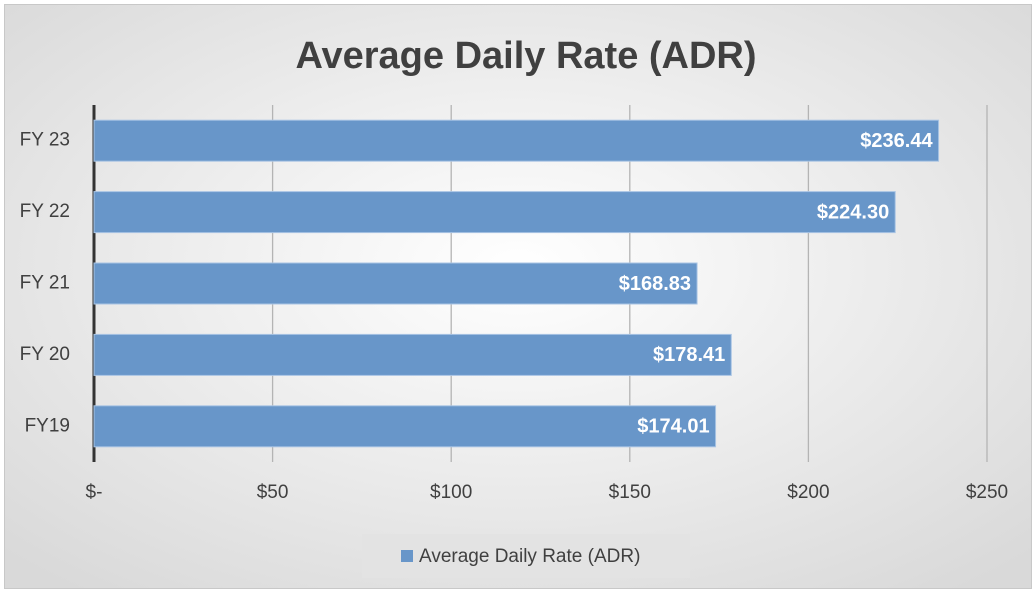 Image resolution: width=1036 pixels, height=593 pixels. I want to click on data-label: $224.30, so click(853, 212).